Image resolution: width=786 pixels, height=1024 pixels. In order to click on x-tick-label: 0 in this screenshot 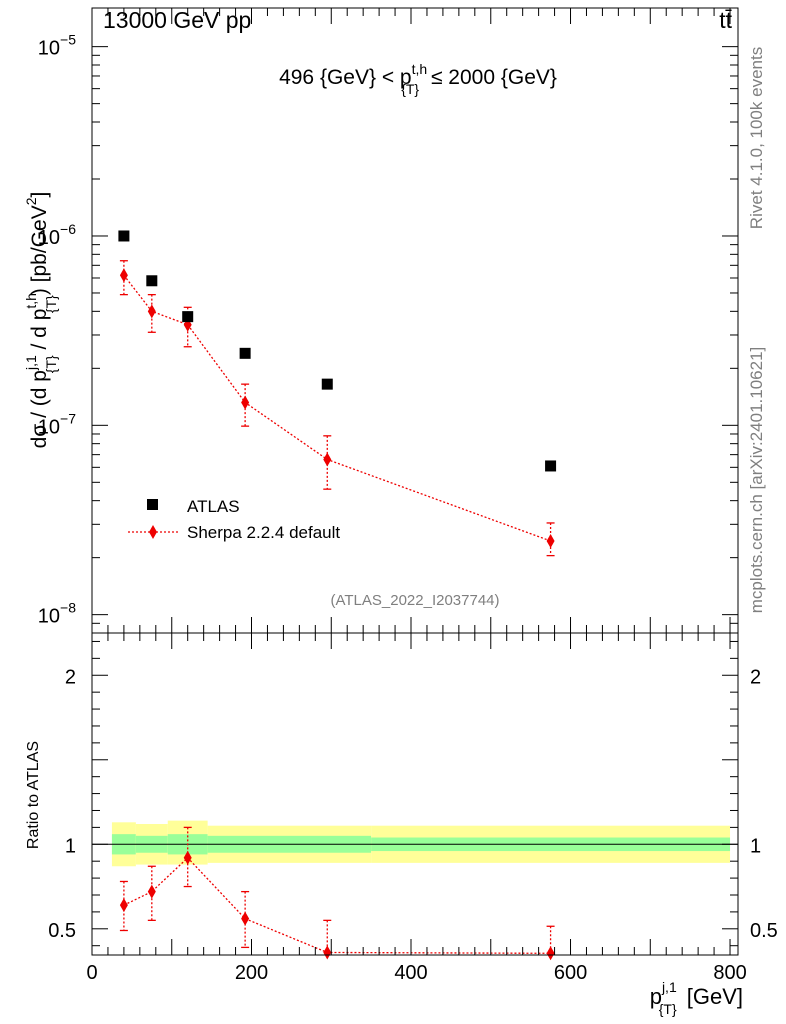, I will do `click(91, 973)`.